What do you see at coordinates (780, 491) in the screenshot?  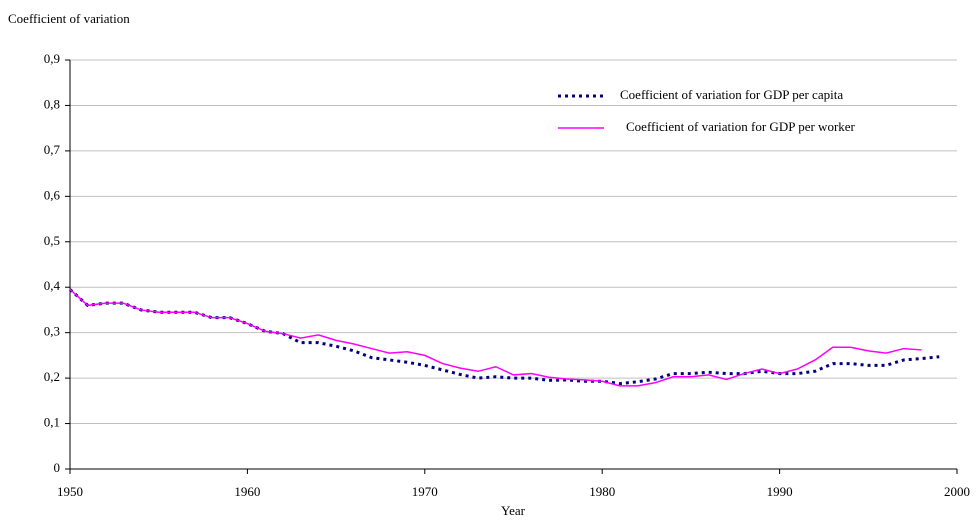 I see `x-tick-label: 1990` at bounding box center [780, 491].